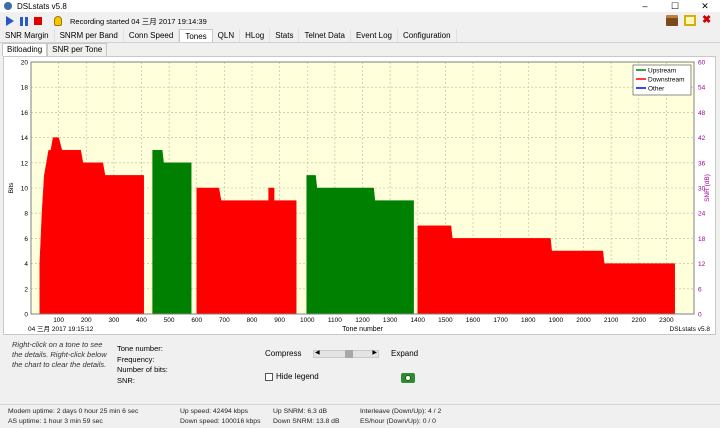 This screenshot has width=720, height=428. I want to click on x-tick-label: 2300, so click(666, 320).